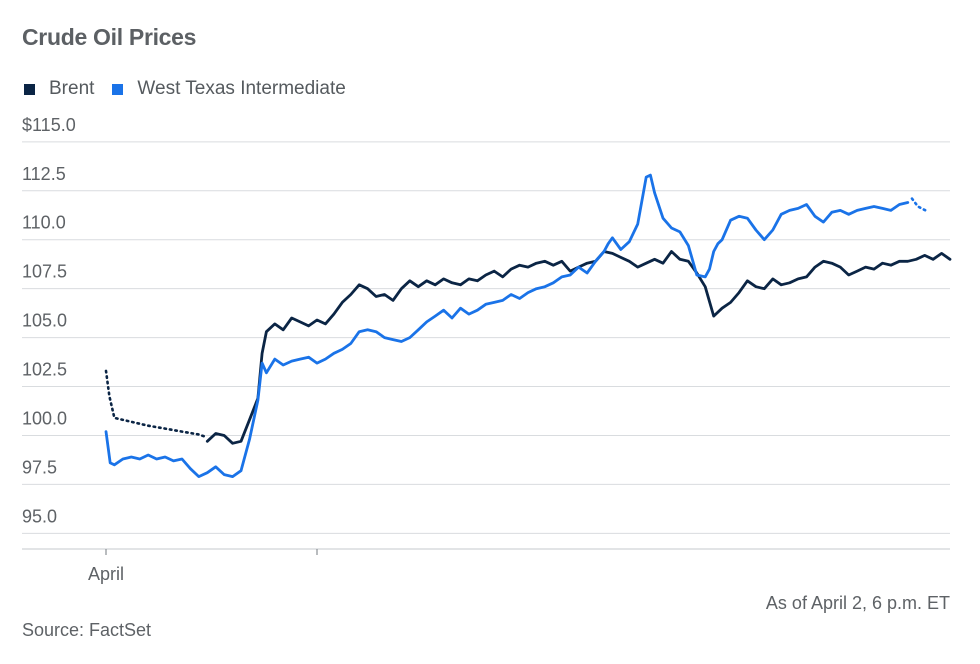  What do you see at coordinates (44, 418) in the screenshot?
I see `y-tick-label: 100.0` at bounding box center [44, 418].